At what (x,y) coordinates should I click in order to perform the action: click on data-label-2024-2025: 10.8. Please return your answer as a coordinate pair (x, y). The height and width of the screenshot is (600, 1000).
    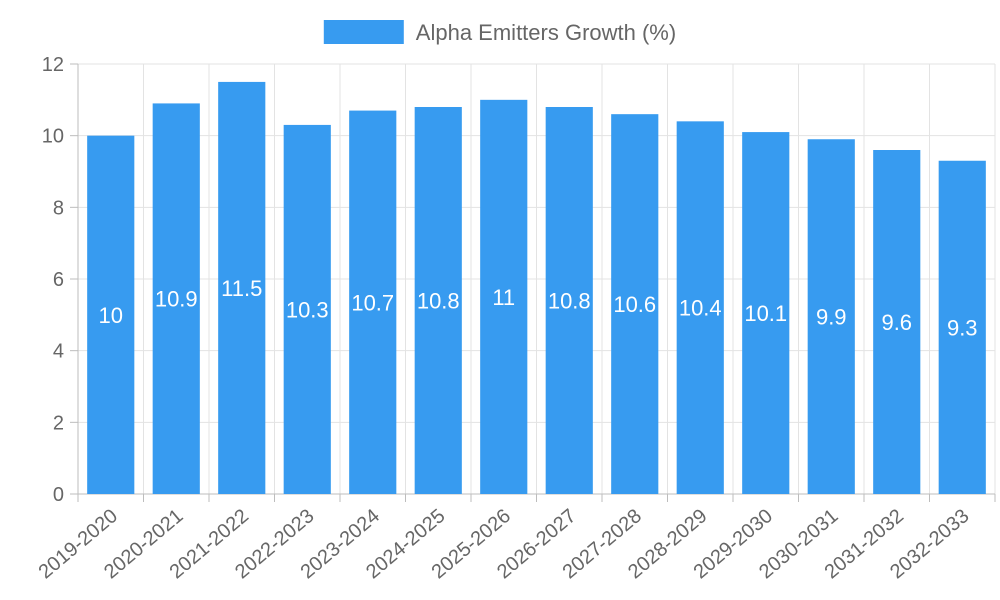
    Looking at the image, I should click on (438, 301).